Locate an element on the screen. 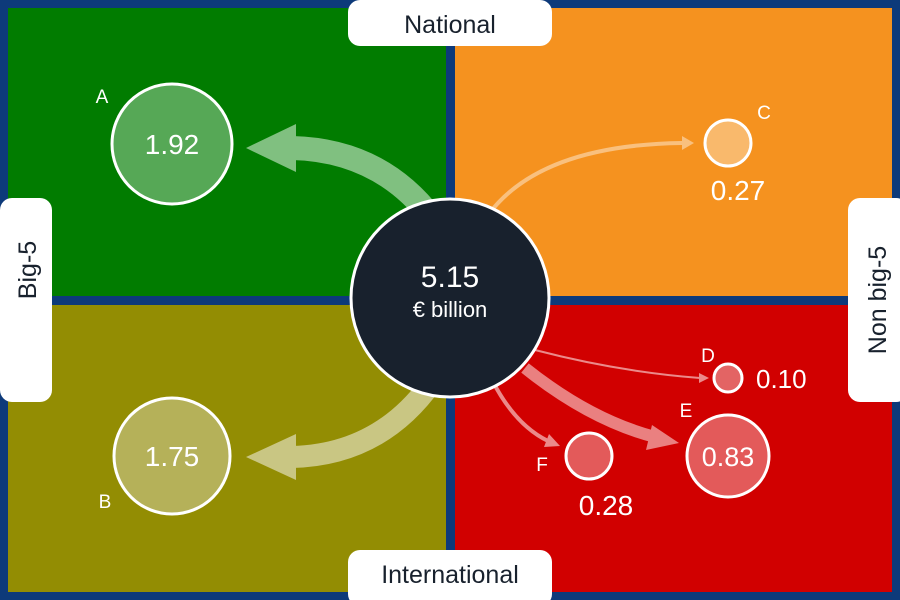  node-d-value: 0.10 is located at coordinates (781, 379).